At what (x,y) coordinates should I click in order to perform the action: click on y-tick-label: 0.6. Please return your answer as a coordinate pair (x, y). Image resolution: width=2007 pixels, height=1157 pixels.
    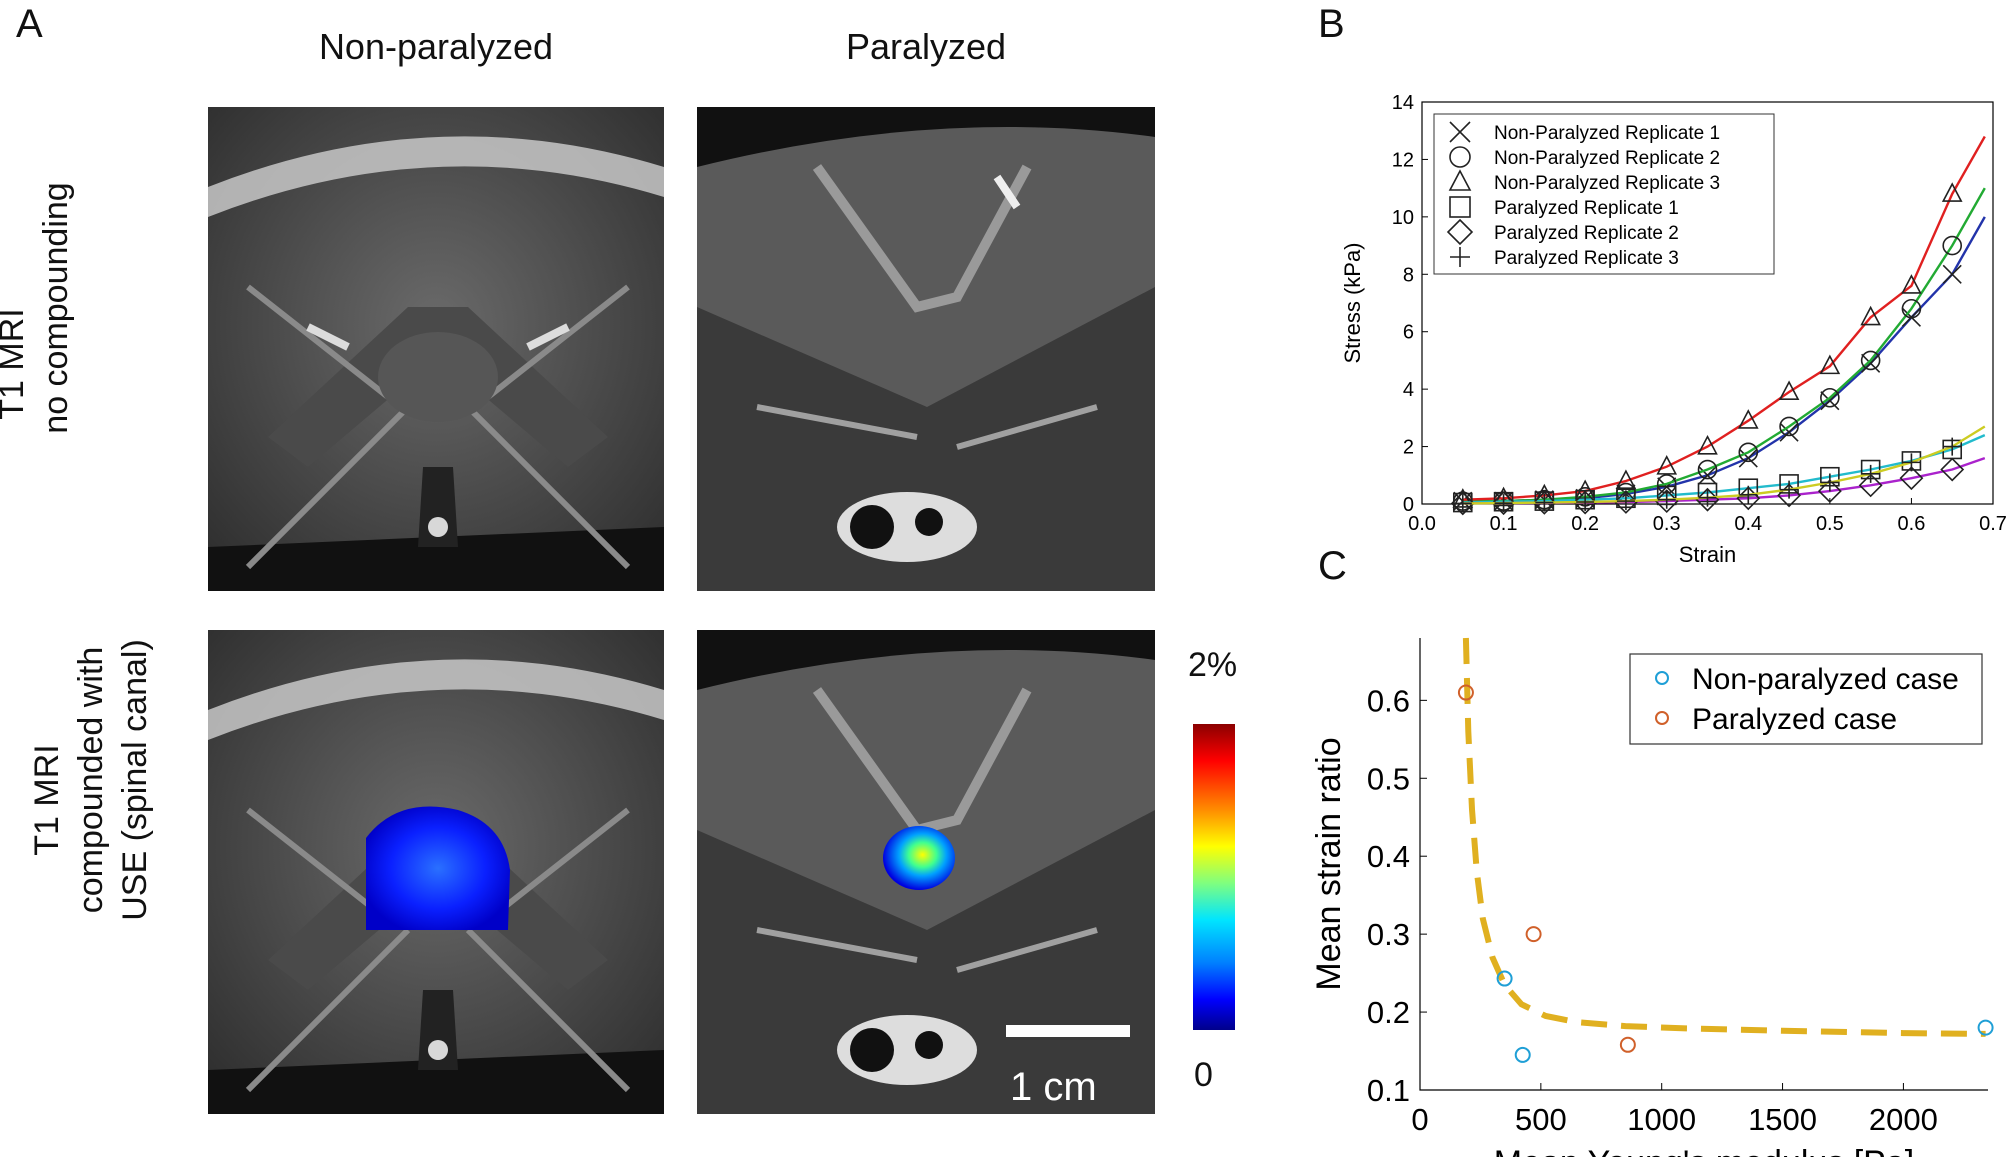
    Looking at the image, I should click on (1388, 700).